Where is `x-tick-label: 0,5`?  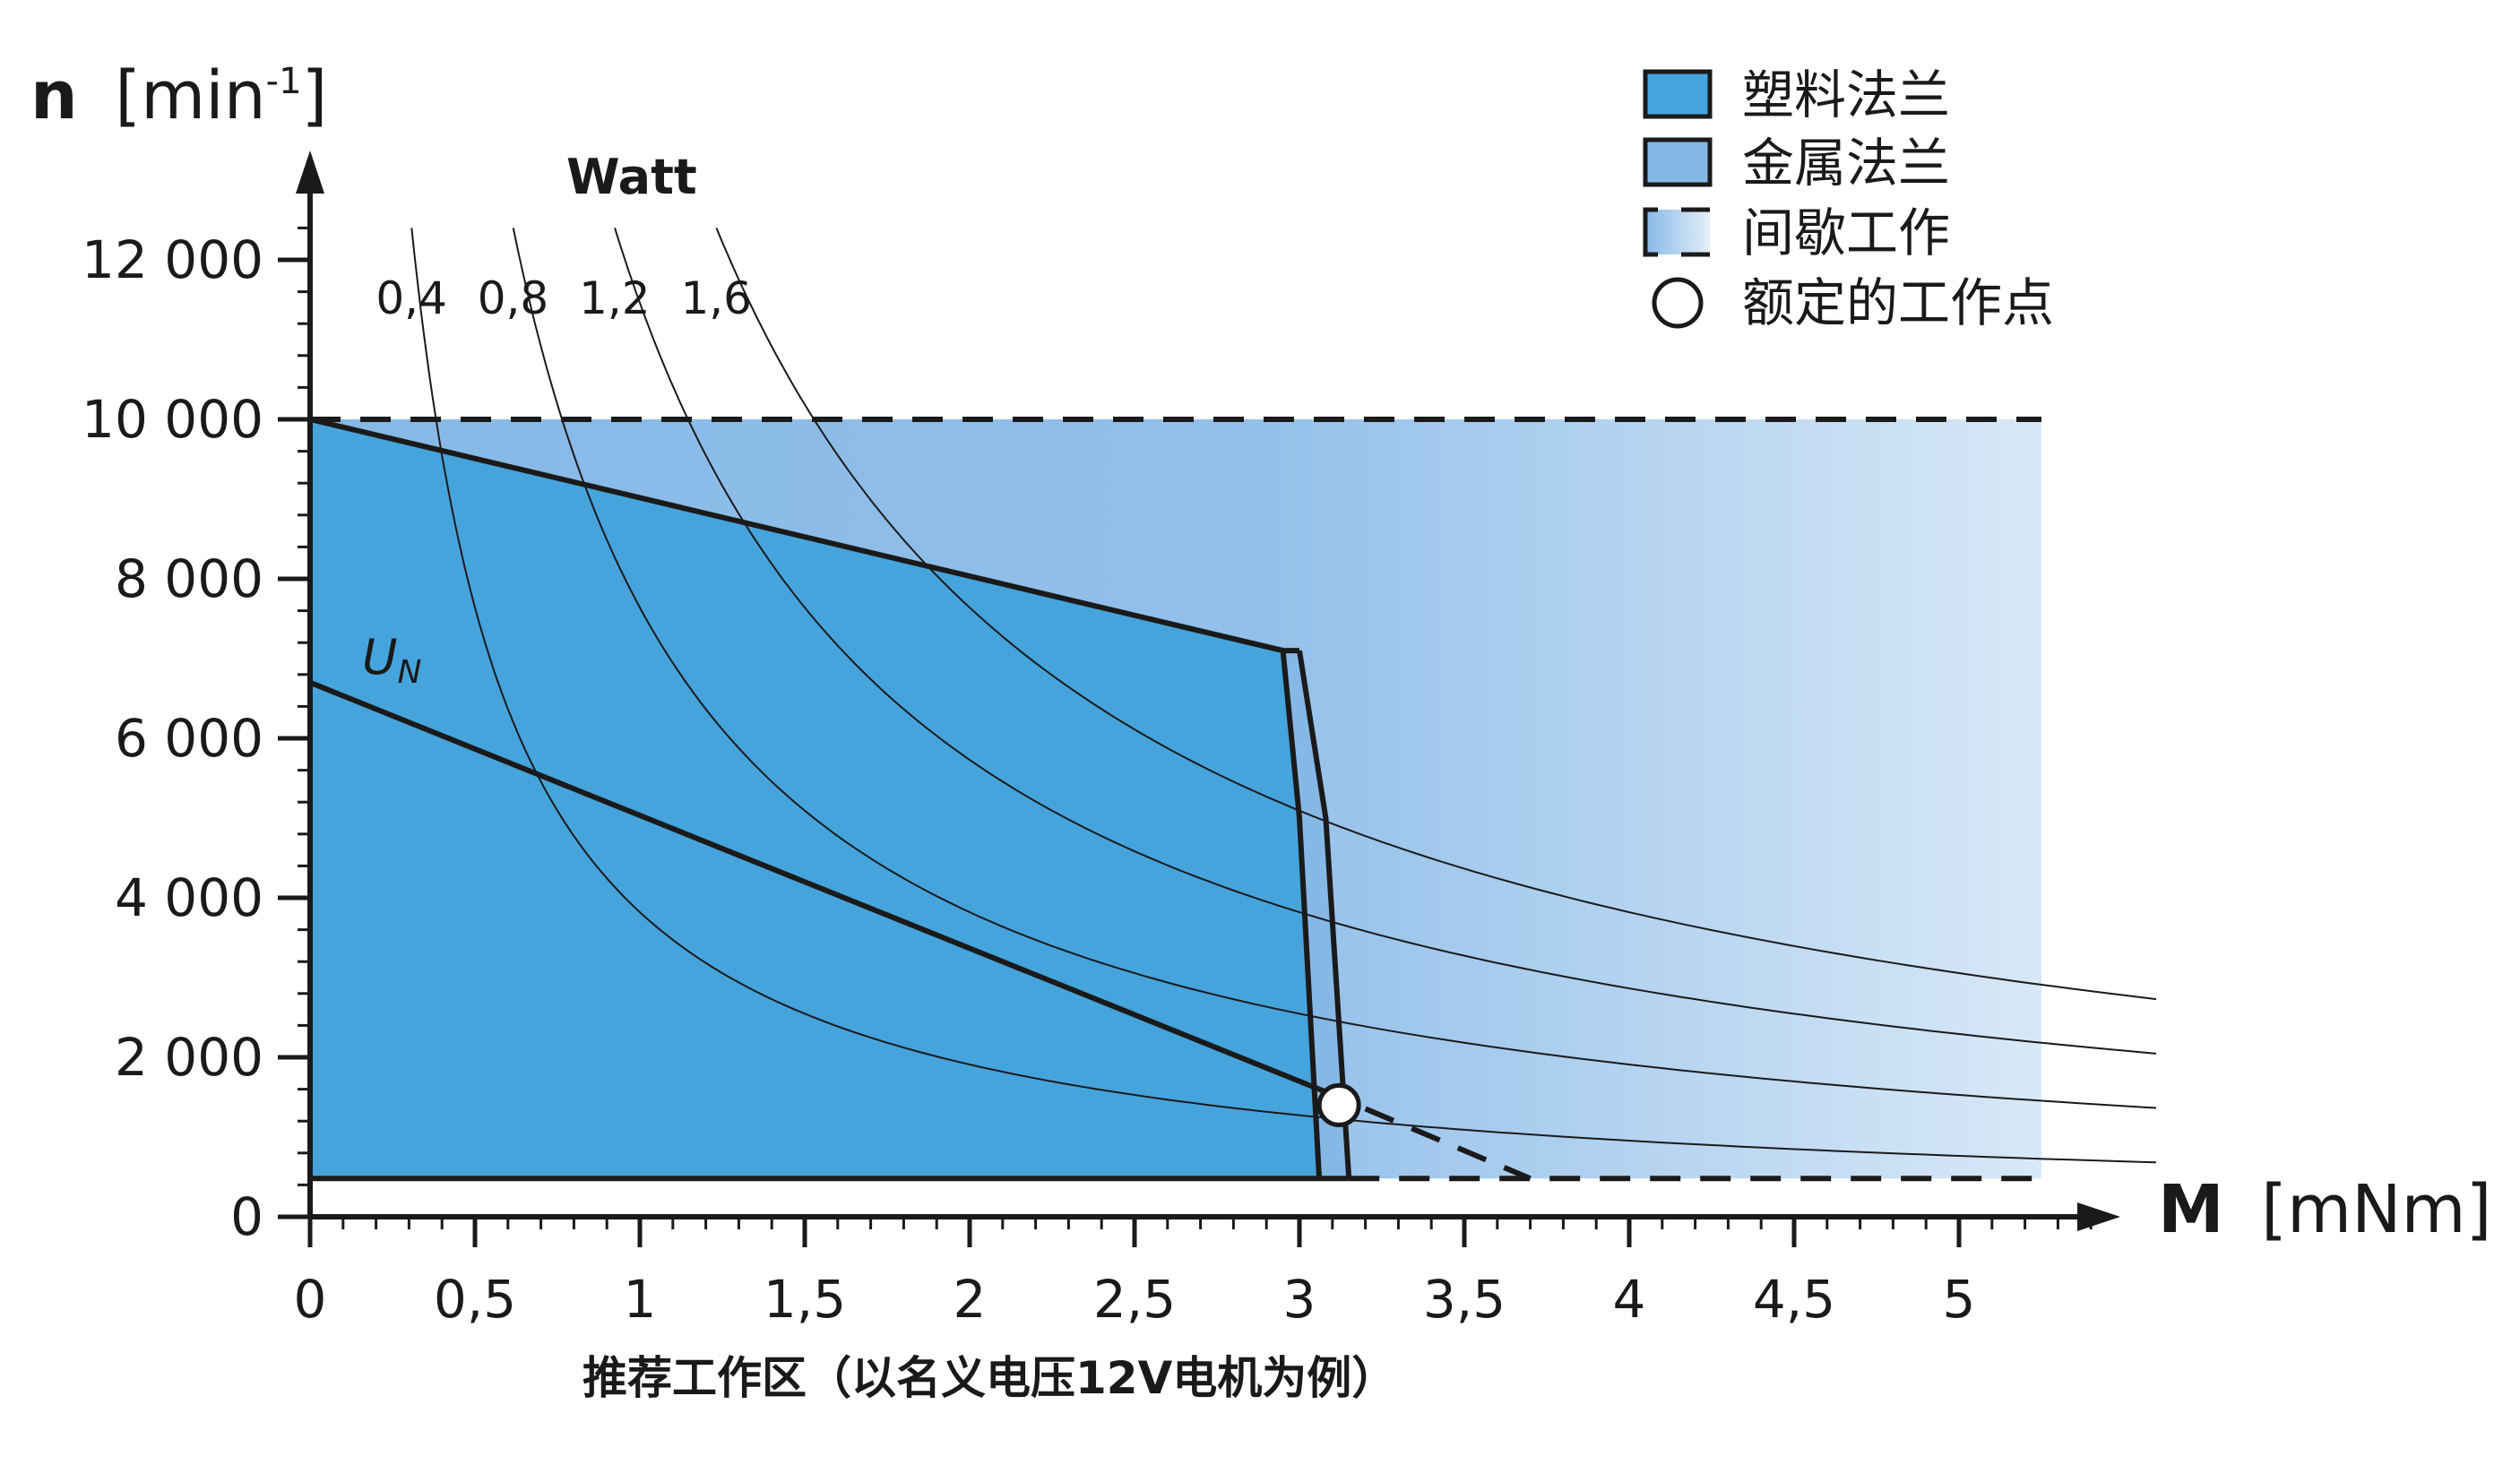 x-tick-label: 0,5 is located at coordinates (475, 1299).